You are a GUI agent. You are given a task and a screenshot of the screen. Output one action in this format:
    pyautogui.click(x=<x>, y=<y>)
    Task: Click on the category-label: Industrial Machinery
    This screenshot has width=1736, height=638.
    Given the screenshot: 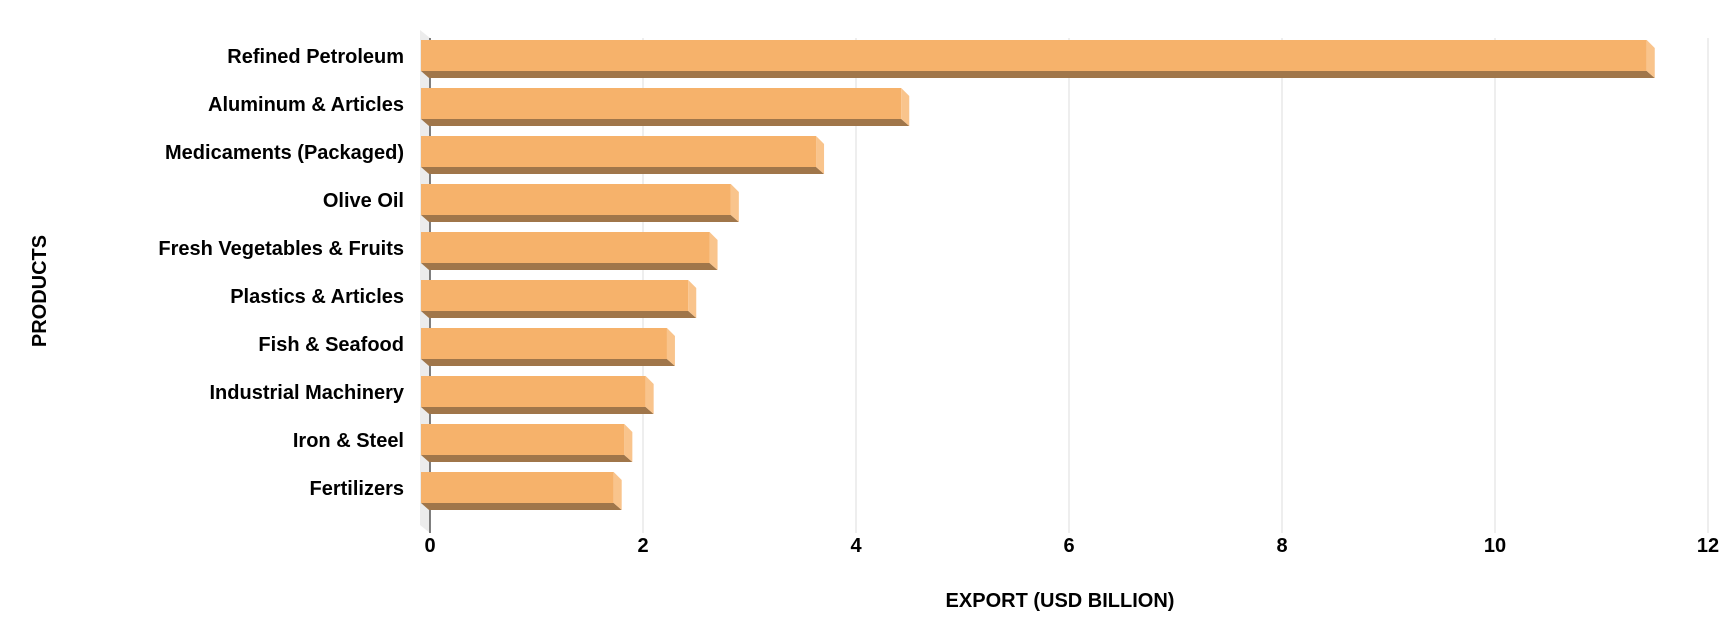 What is the action you would take?
    pyautogui.click(x=307, y=393)
    